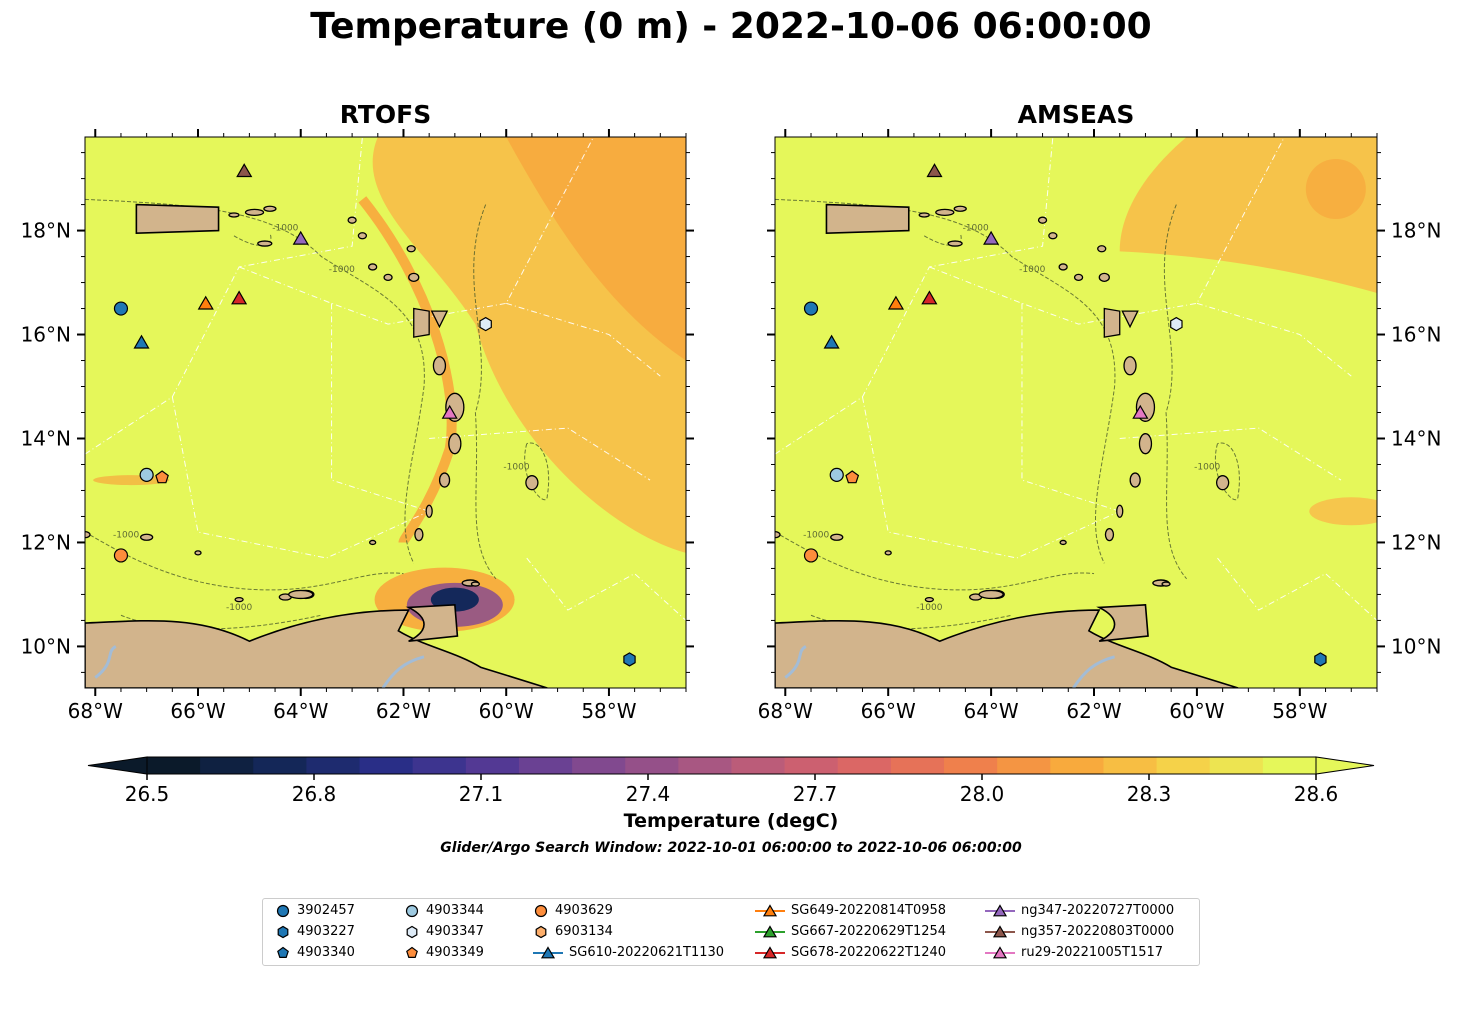 This screenshot has width=1462, height=1014. What do you see at coordinates (1122, 623) in the screenshot?
I see `trinidad-island` at bounding box center [1122, 623].